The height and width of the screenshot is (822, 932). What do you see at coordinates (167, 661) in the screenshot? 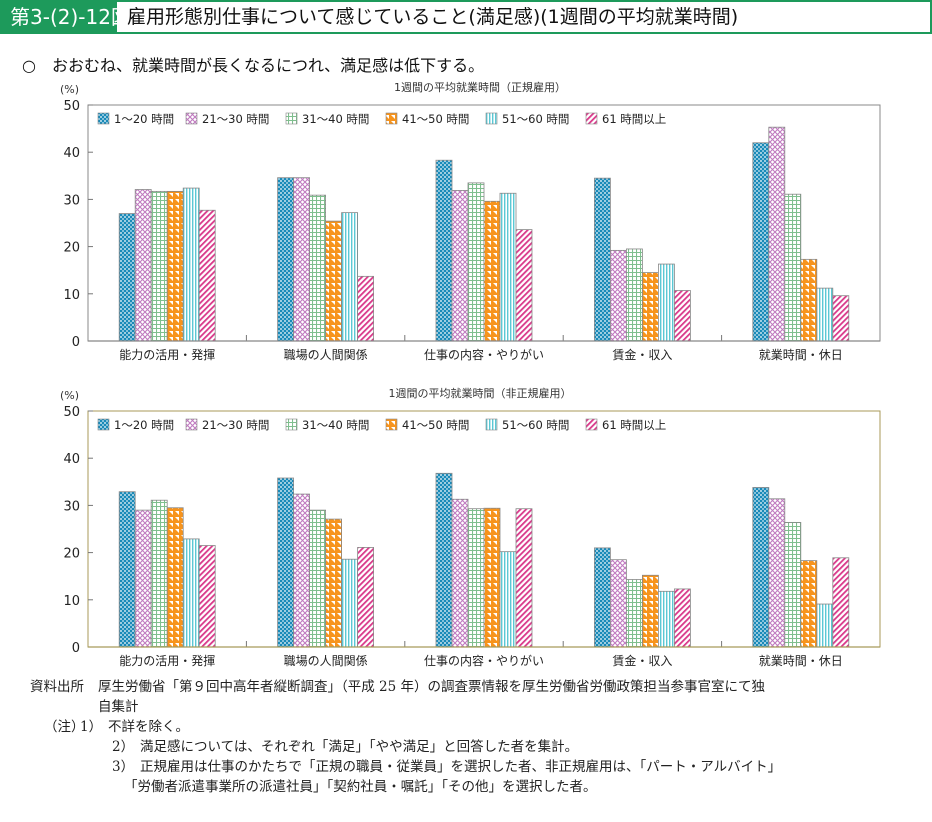
I see `x-category-label: 能力の活用・発揮` at bounding box center [167, 661].